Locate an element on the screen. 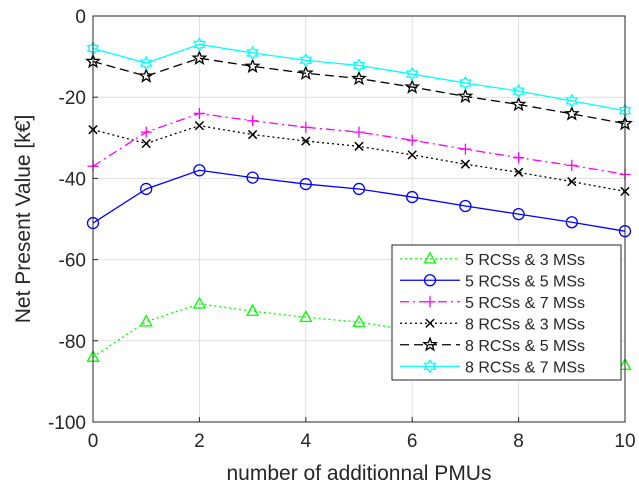  y-tick-label: -40 is located at coordinates (72, 179).